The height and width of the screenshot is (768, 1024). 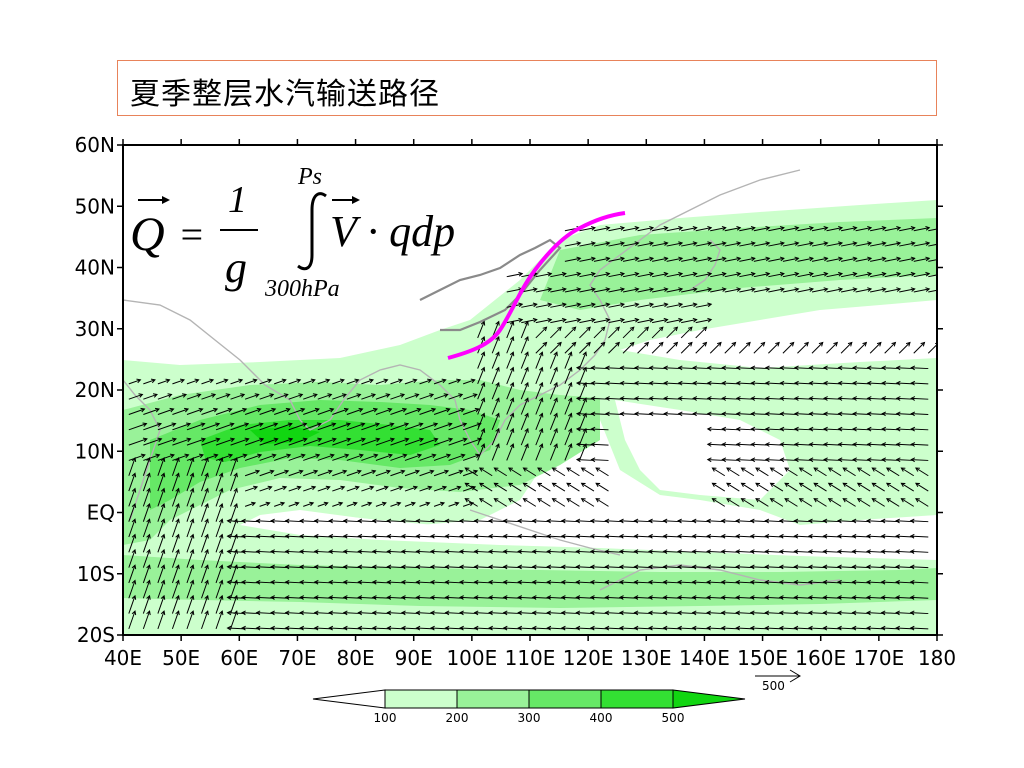 What do you see at coordinates (356, 200) in the screenshot?
I see `v-vector-arrowhead` at bounding box center [356, 200].